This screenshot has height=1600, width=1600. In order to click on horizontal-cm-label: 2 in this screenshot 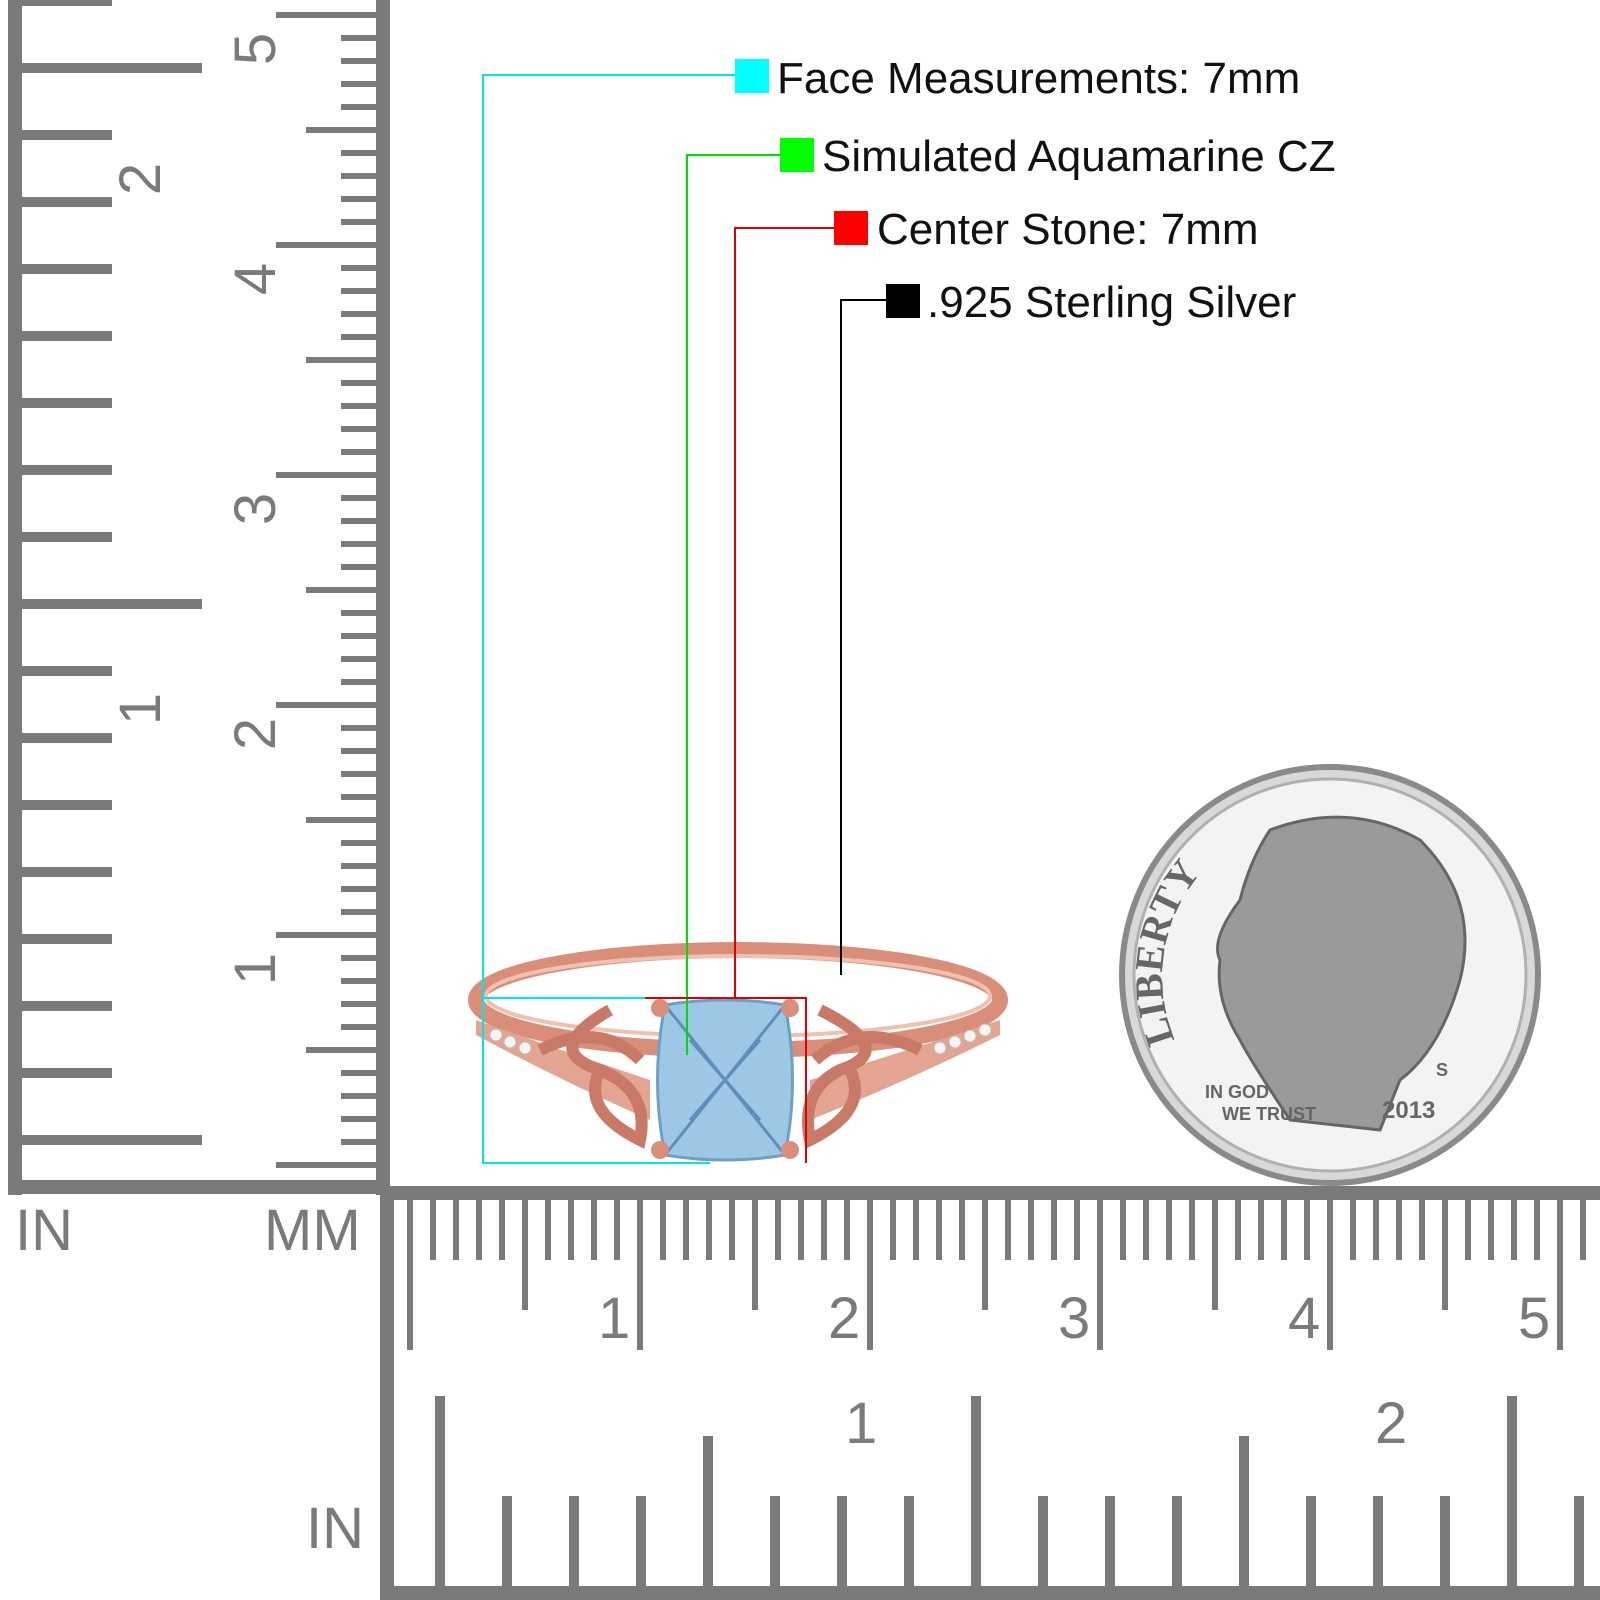, I will do `click(844, 1318)`.